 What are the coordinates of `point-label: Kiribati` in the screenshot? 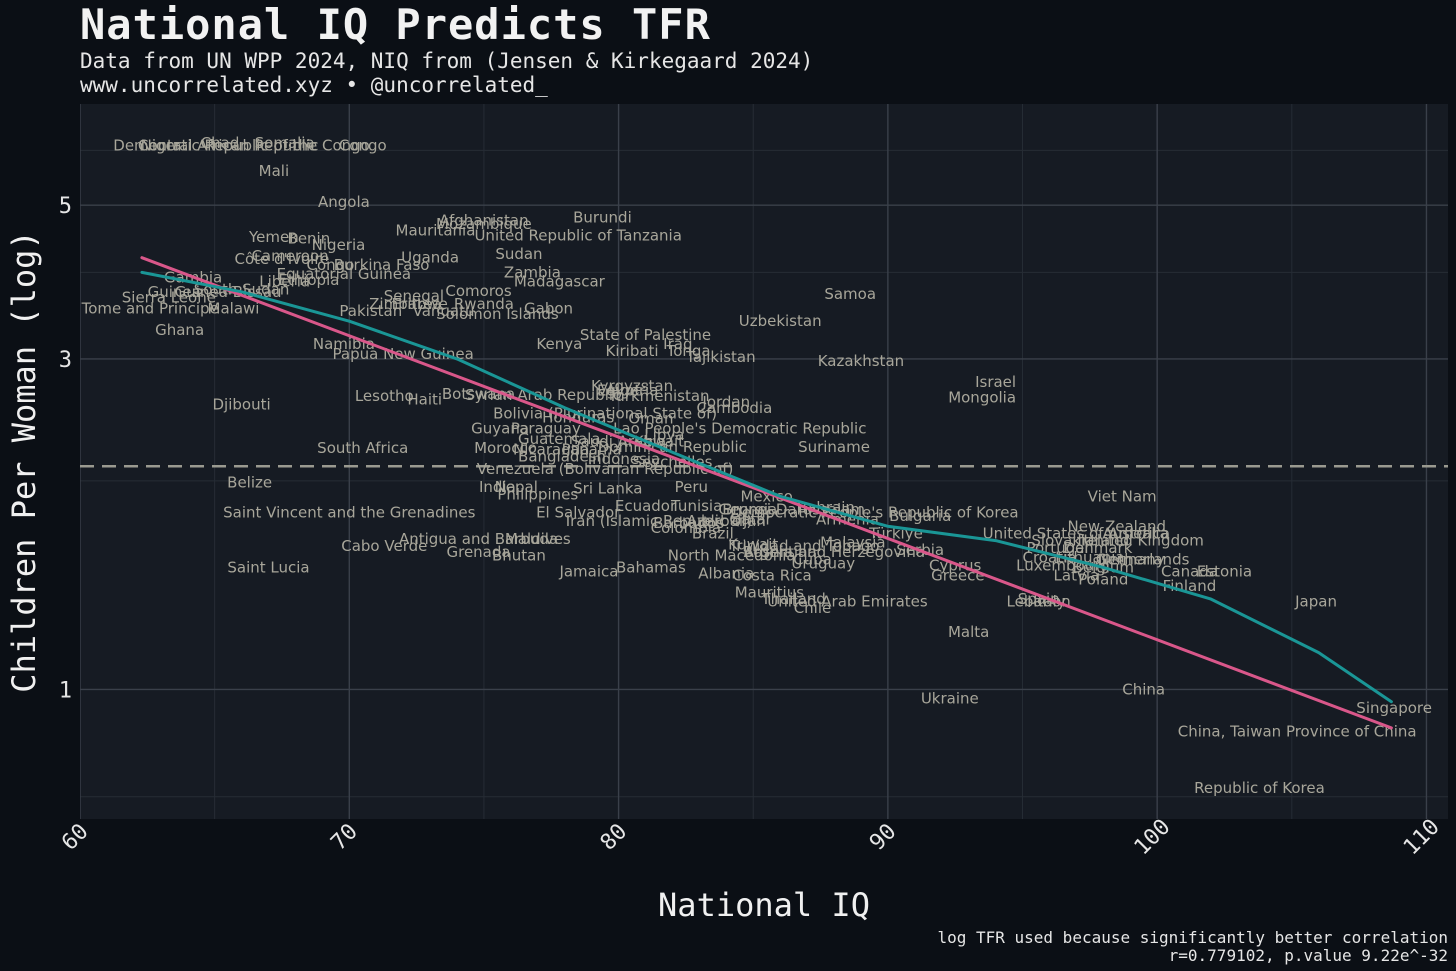 It's located at (631, 351).